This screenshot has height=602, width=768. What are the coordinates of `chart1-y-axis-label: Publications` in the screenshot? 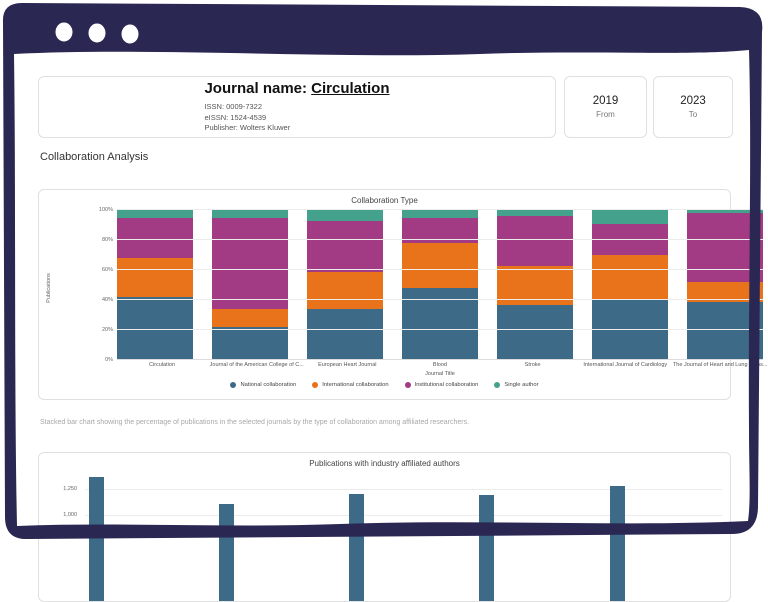 It's located at (49, 288).